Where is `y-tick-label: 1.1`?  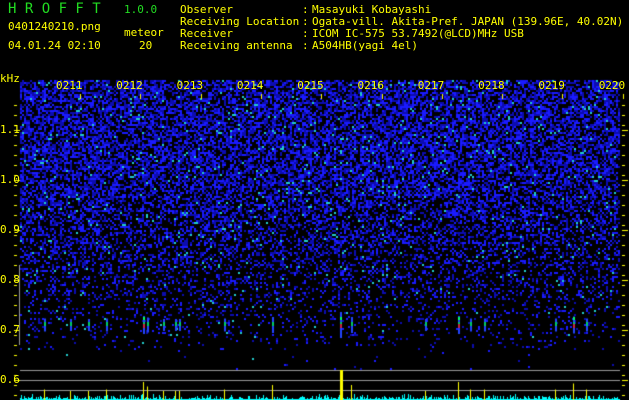 y-tick-label: 1.1 is located at coordinates (10, 129).